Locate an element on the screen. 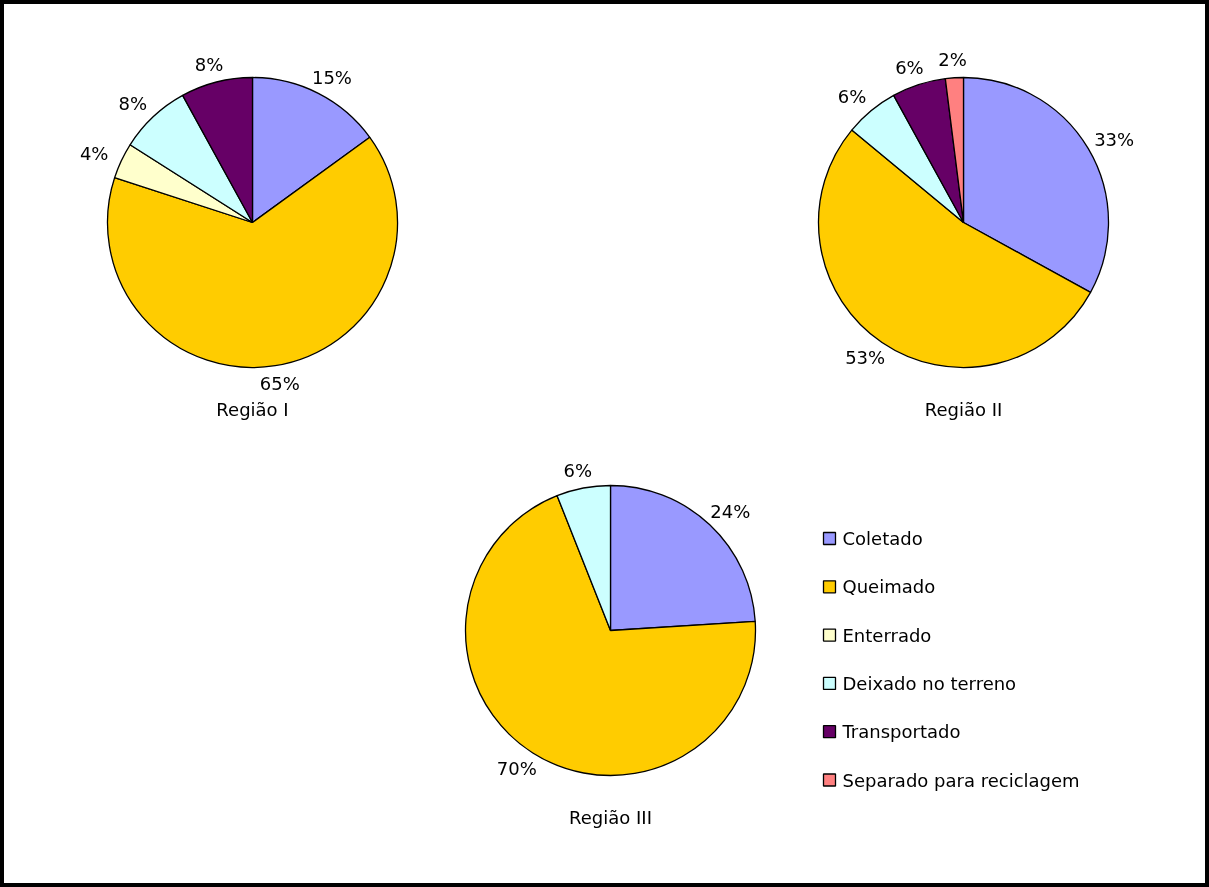 The height and width of the screenshot is (887, 1209). data-label: 70% is located at coordinates (516, 768).